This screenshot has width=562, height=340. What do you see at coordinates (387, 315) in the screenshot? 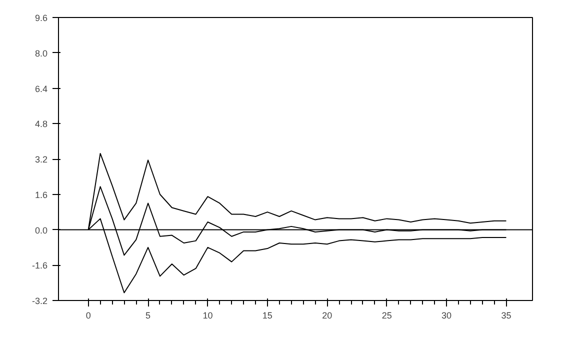
I see `x-tick-label: 25` at bounding box center [387, 315].